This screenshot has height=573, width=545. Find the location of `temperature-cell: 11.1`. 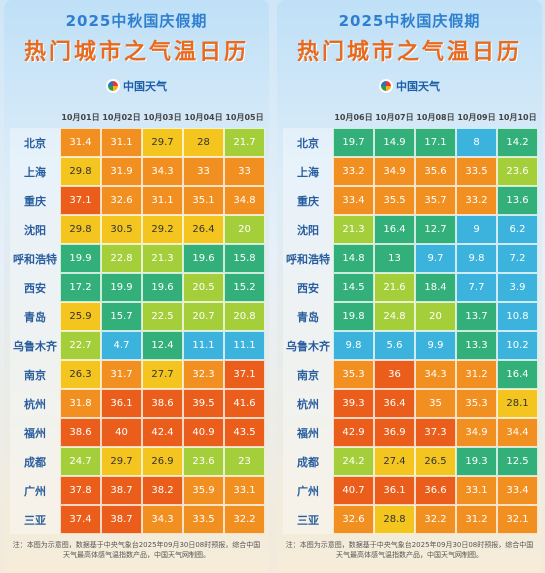

temperature-cell: 11.1 is located at coordinates (203, 345).